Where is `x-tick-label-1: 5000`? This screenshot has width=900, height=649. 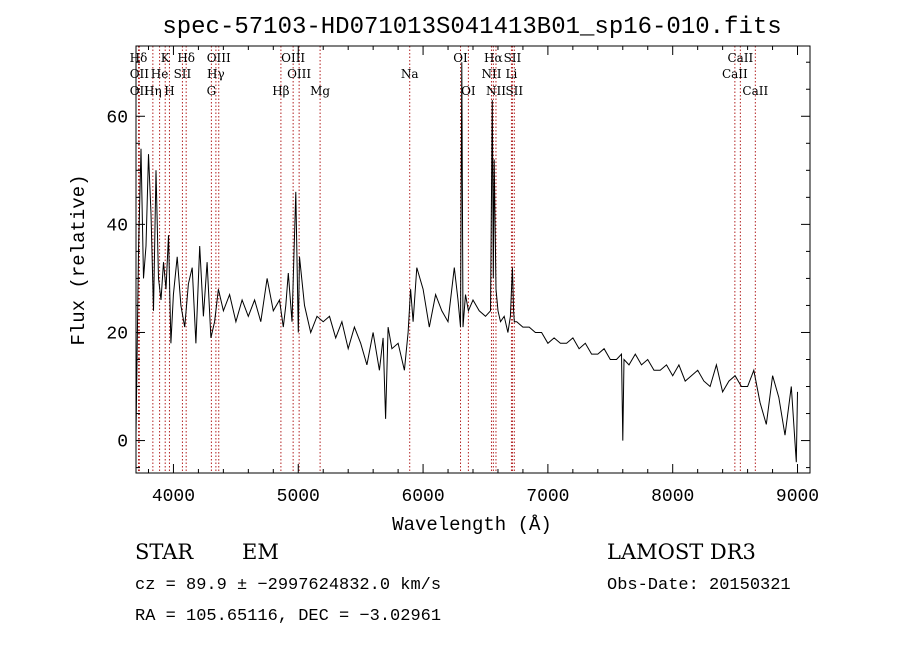
x-tick-label-1: 5000 is located at coordinates (298, 497).